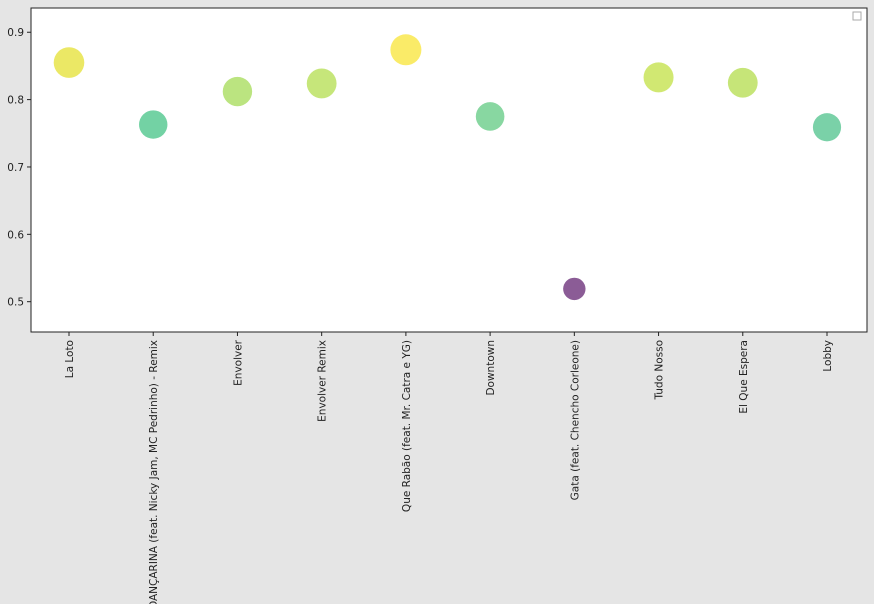  Describe the element at coordinates (660, 370) in the screenshot. I see `x-tick-label: Tudo Nosso` at that location.